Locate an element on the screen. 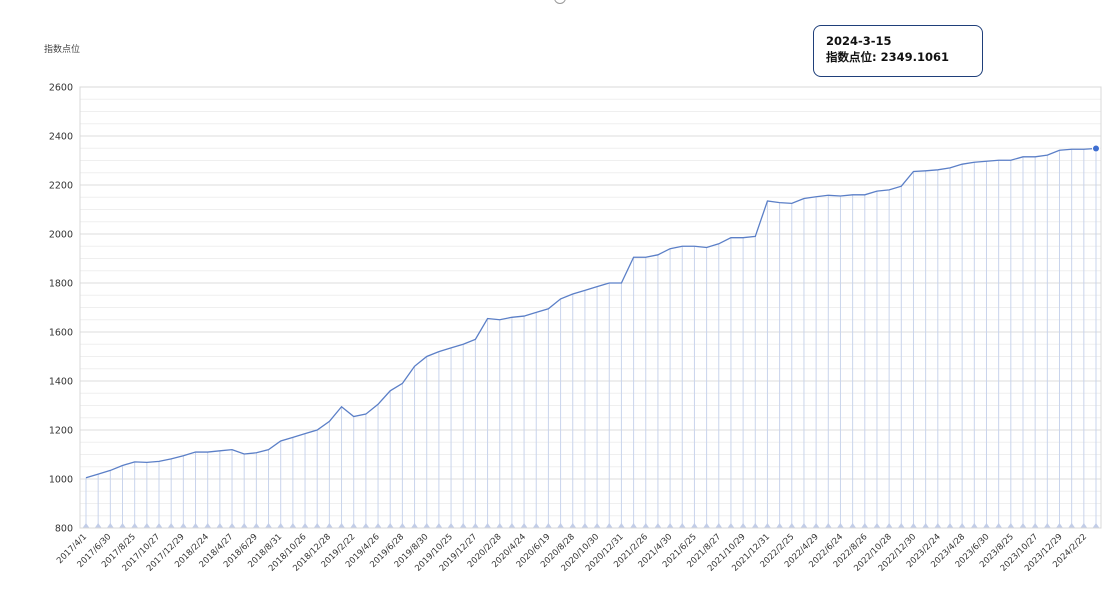 The height and width of the screenshot is (610, 1120). y-tick-label: 2400 is located at coordinates (61, 137).